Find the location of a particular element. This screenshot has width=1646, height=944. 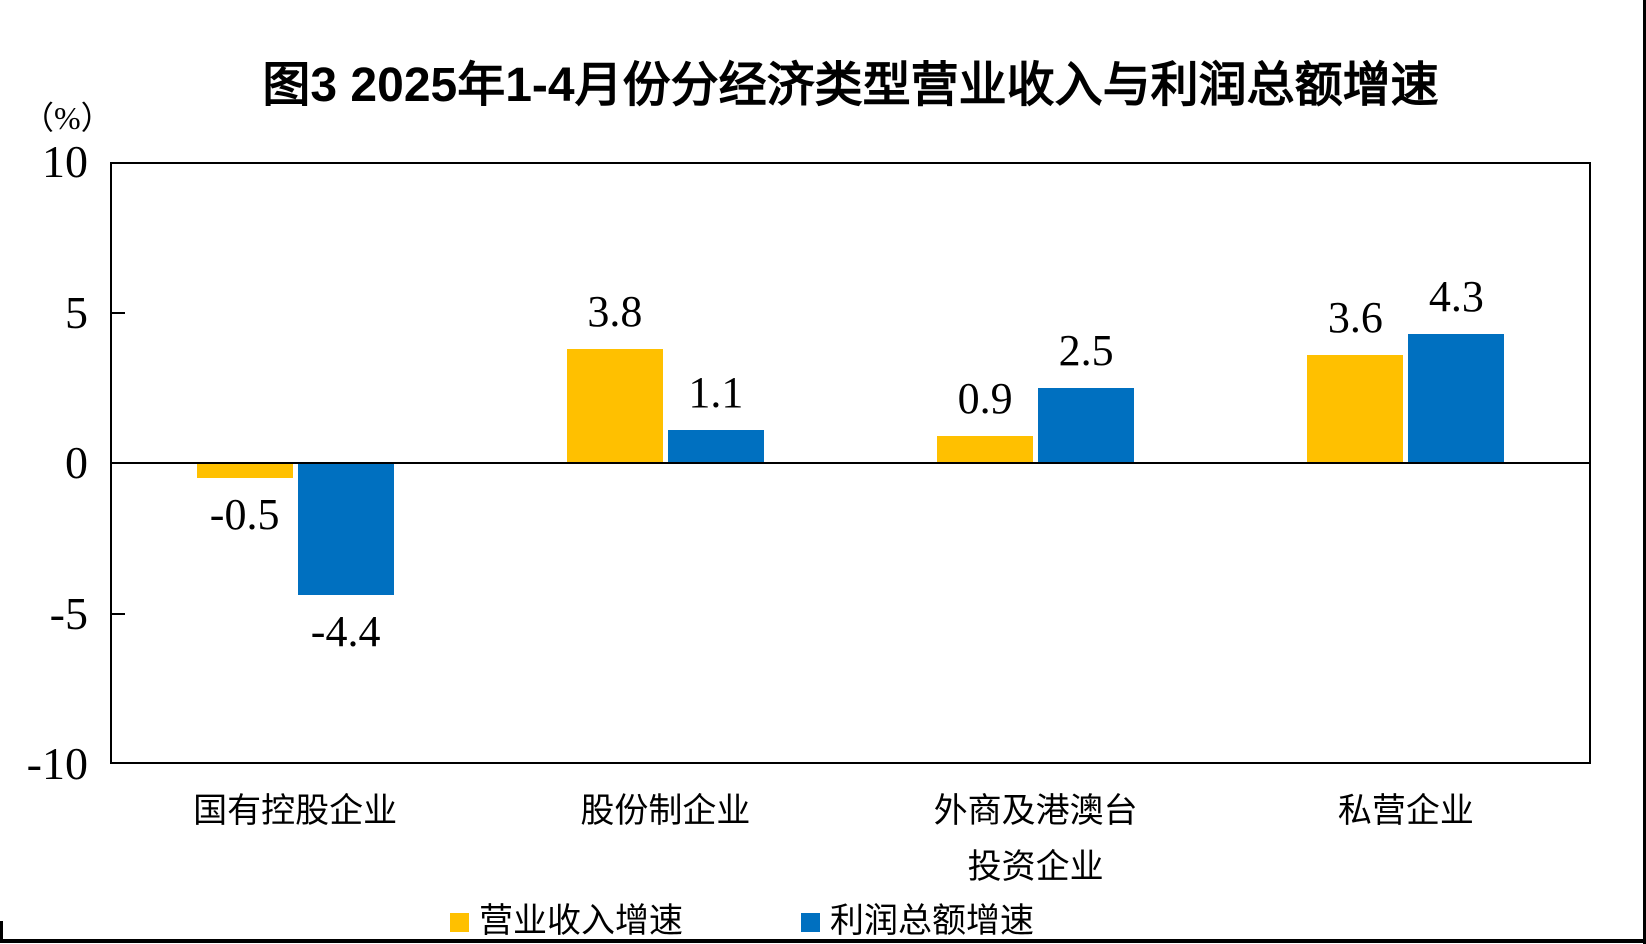

legend: 营业收入增速 利润总额增速 is located at coordinates (742, 922).